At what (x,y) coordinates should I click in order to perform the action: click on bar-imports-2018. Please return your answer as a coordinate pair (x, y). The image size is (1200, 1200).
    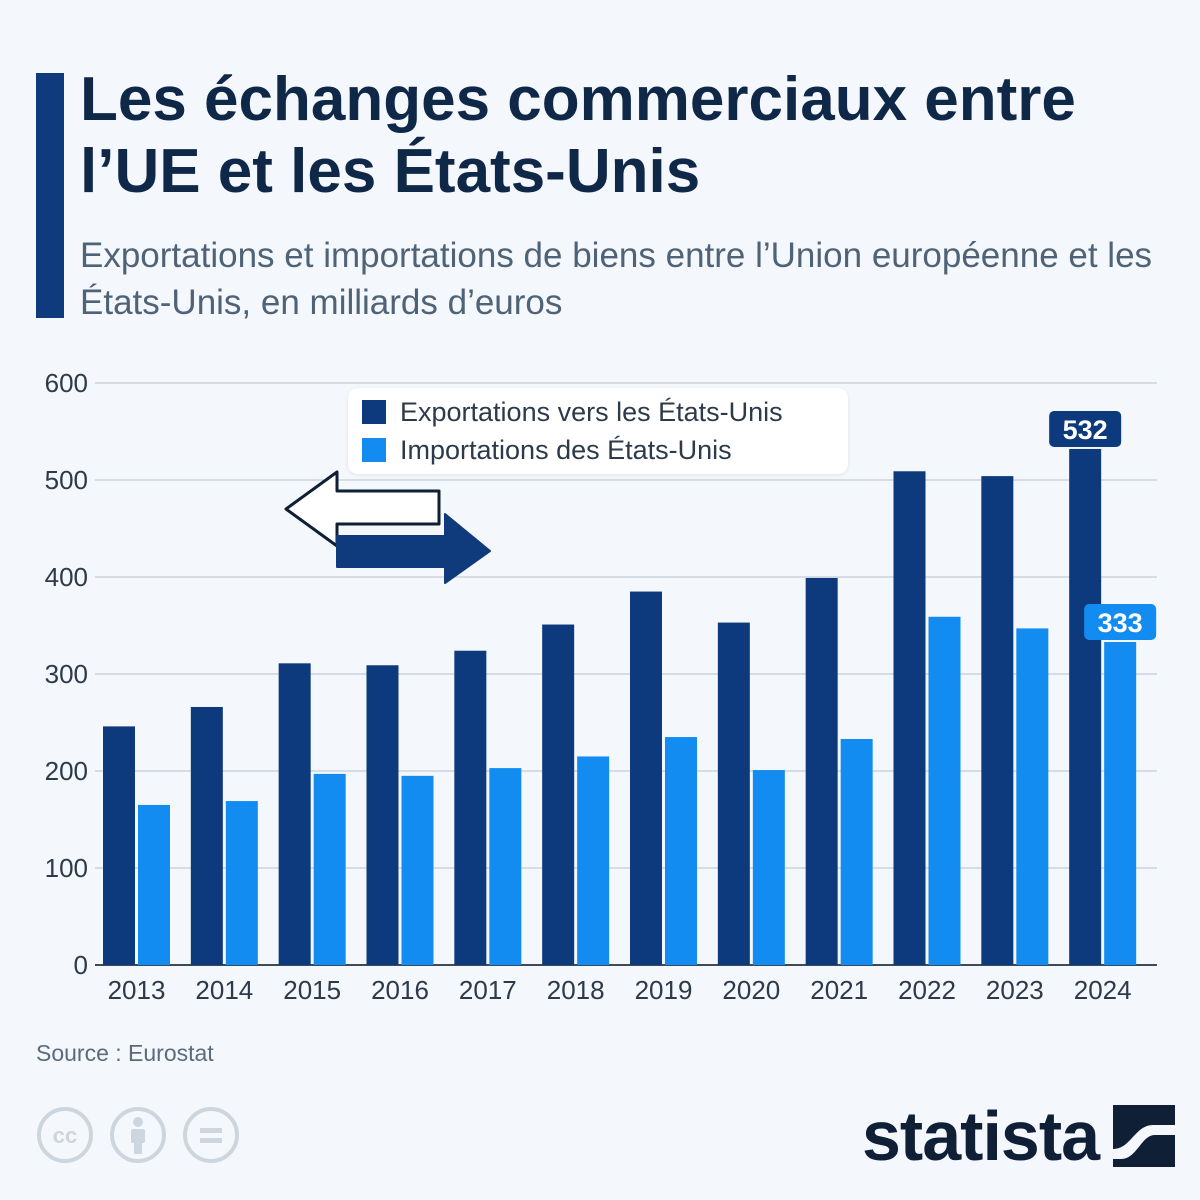
    Looking at the image, I should click on (593, 860).